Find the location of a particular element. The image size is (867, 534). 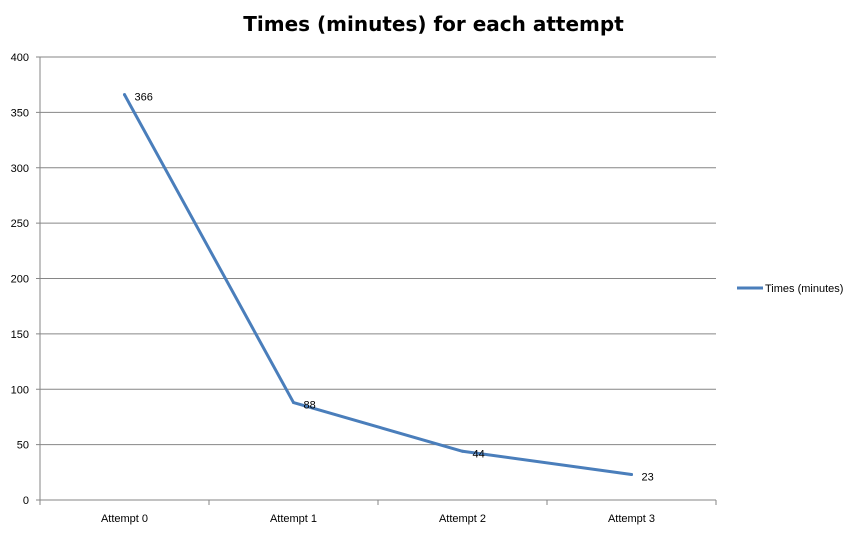

data-label: 23 is located at coordinates (648, 478).